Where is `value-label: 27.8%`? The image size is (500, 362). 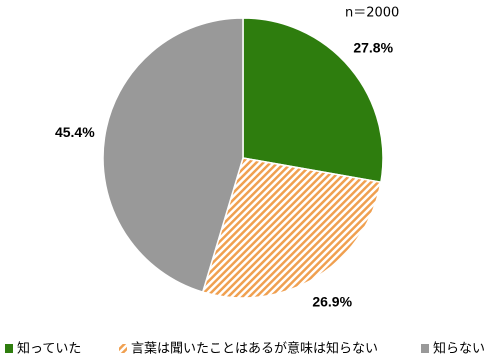
value-label: 27.8% is located at coordinates (373, 47).